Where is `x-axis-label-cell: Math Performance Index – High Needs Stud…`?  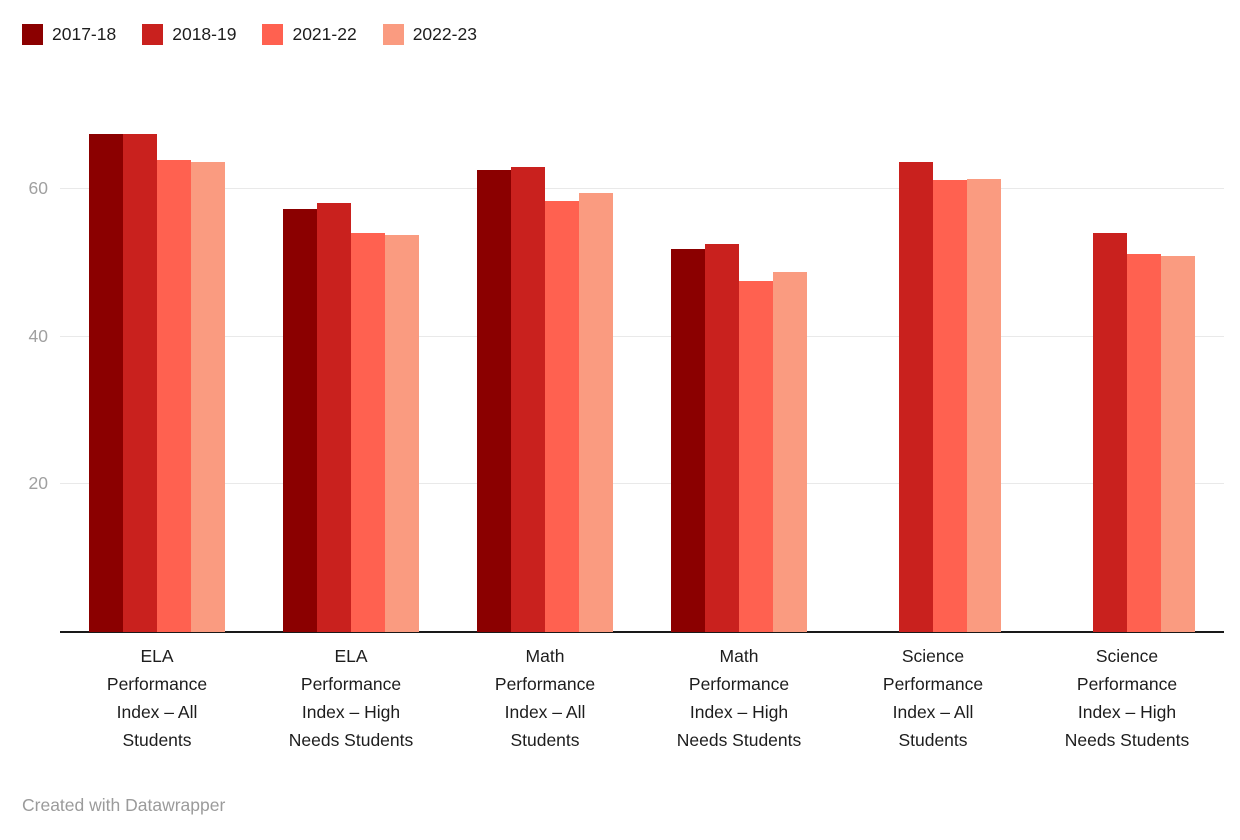
x-axis-label-cell: Math Performance Index – High Needs Stud… is located at coordinates (739, 698).